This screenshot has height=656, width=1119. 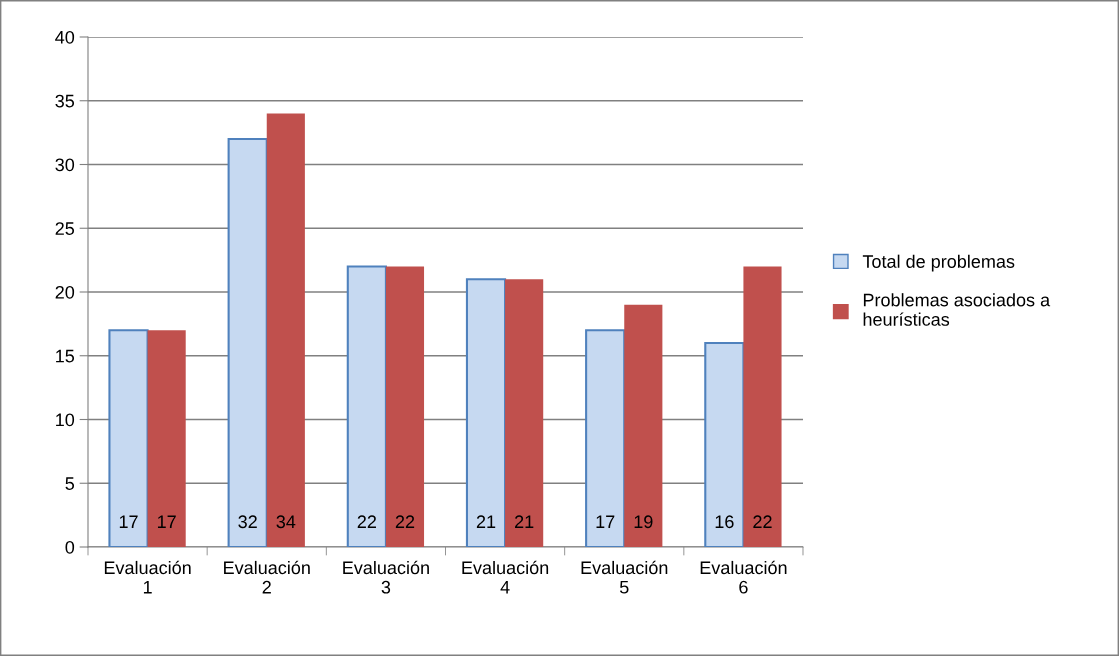 What do you see at coordinates (65, 356) in the screenshot?
I see `y-tick-label: 15` at bounding box center [65, 356].